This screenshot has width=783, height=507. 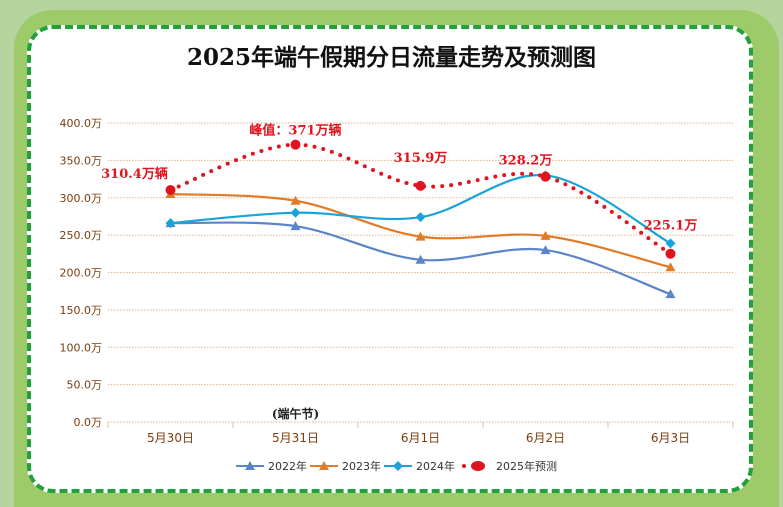 I want to click on y-tick-label: 100.0万, so click(x=81, y=347).